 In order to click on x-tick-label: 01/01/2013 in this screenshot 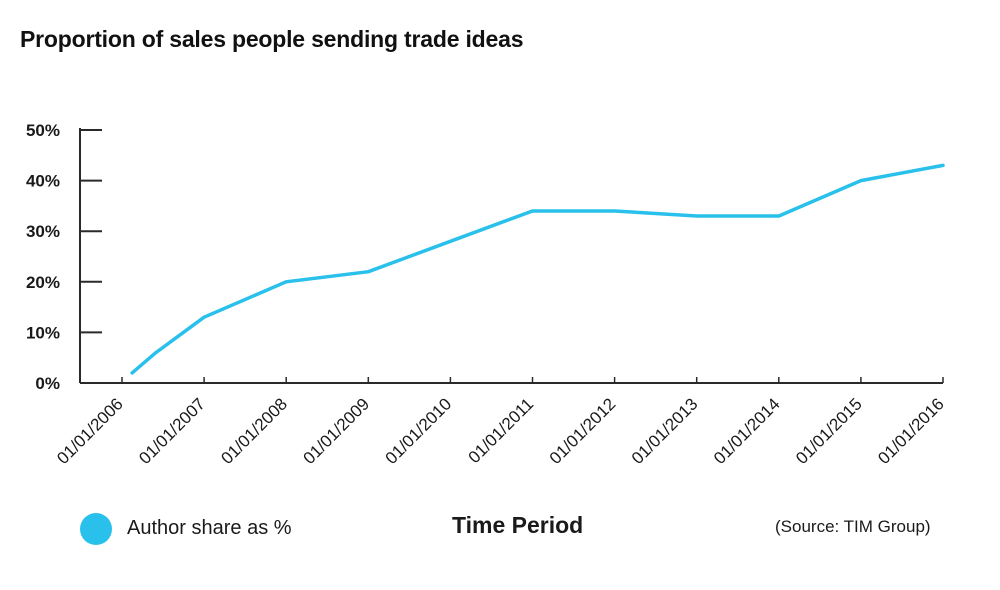, I will do `click(665, 431)`.